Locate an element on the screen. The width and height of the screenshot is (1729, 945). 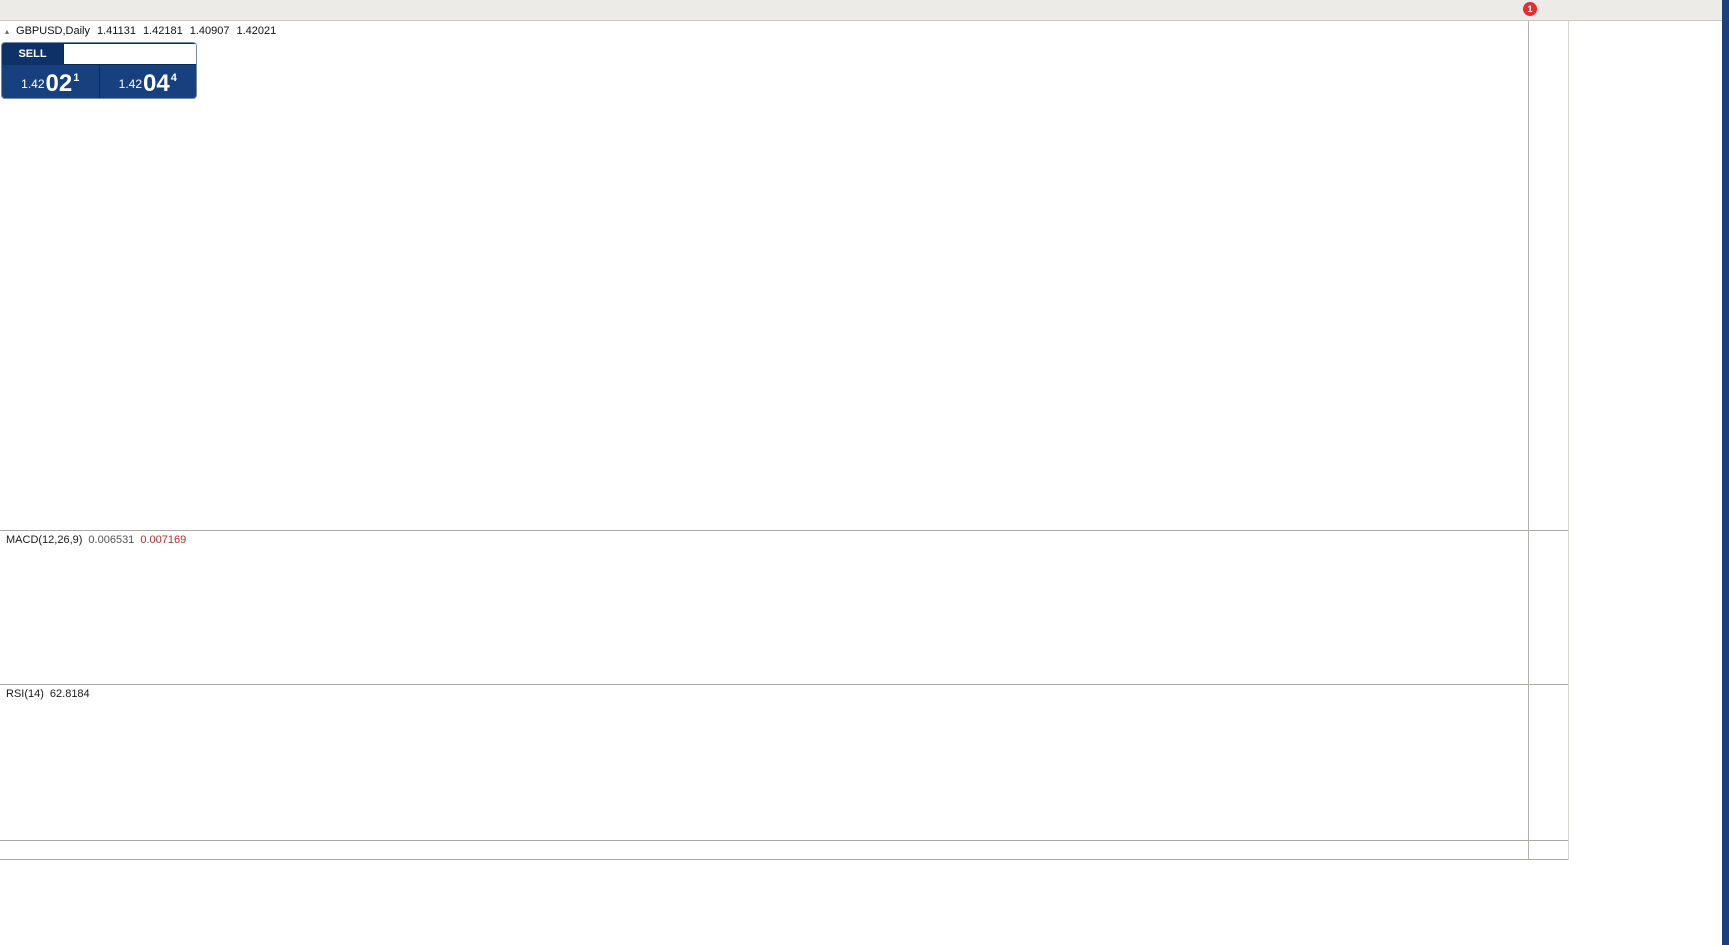
collapse-icon: ▴ is located at coordinates (7, 31).